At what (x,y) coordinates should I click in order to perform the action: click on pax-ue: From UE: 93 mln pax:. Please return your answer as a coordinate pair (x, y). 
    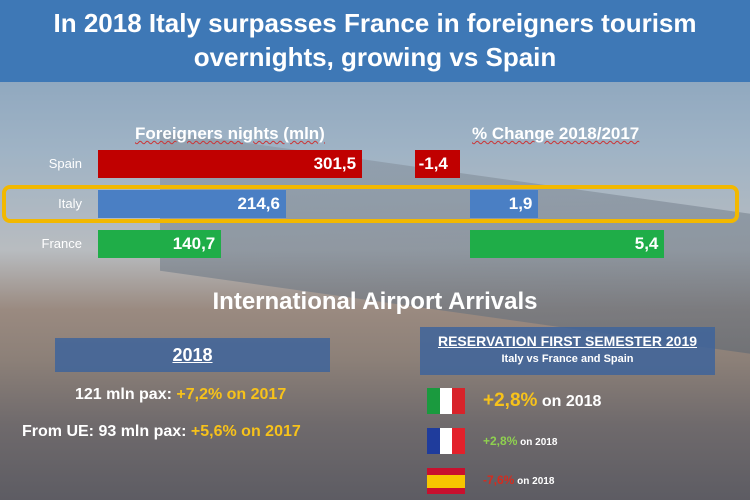
    Looking at the image, I should click on (106, 431).